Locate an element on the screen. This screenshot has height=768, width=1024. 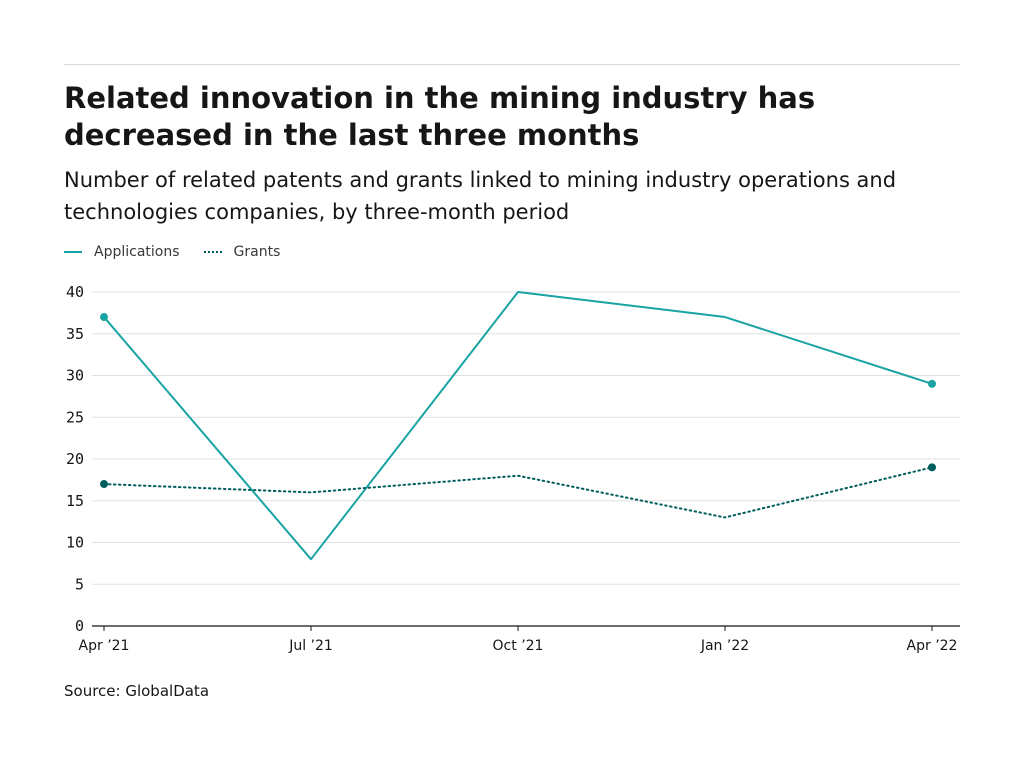
legend-swatch-applications is located at coordinates (73, 252).